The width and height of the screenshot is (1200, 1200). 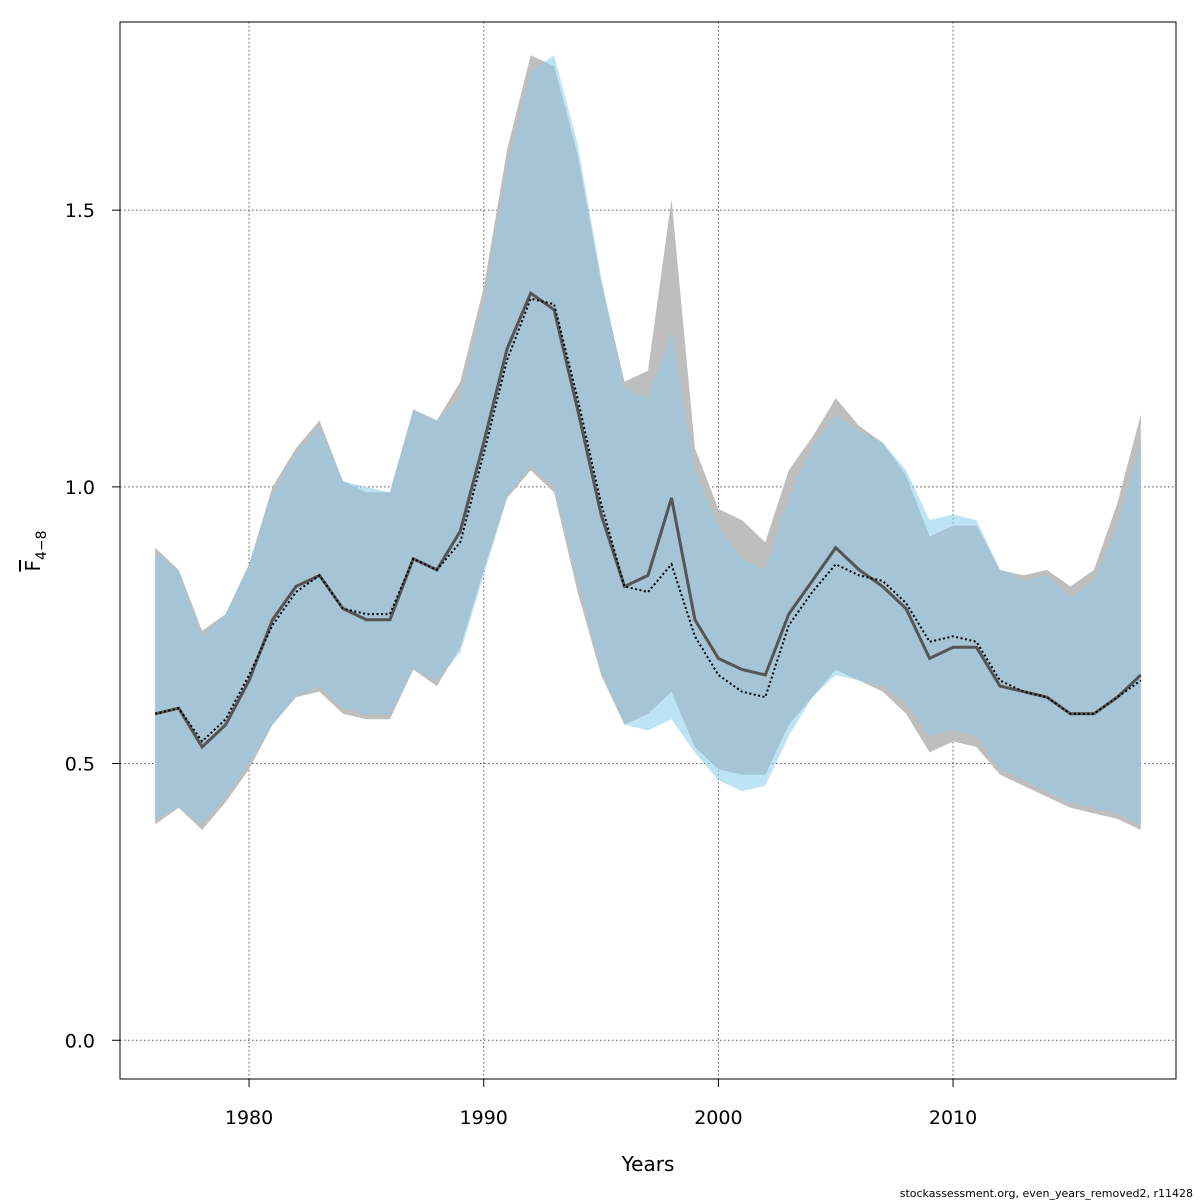 What do you see at coordinates (33, 566) in the screenshot?
I see `y-axis-title-base: F` at bounding box center [33, 566].